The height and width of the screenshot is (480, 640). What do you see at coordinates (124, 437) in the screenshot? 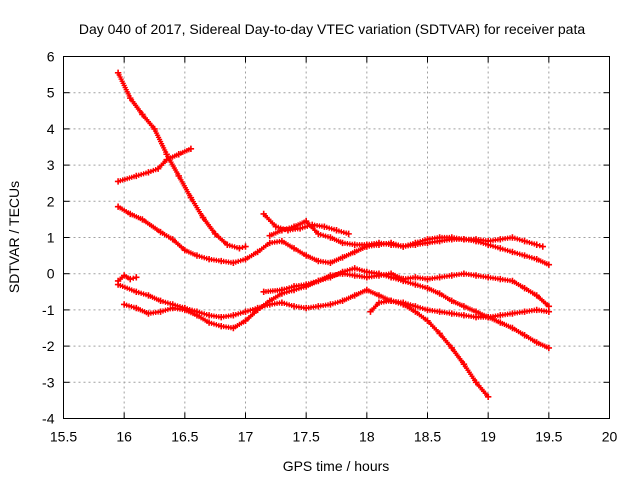
I see `x-tick-label: 16` at bounding box center [124, 437].